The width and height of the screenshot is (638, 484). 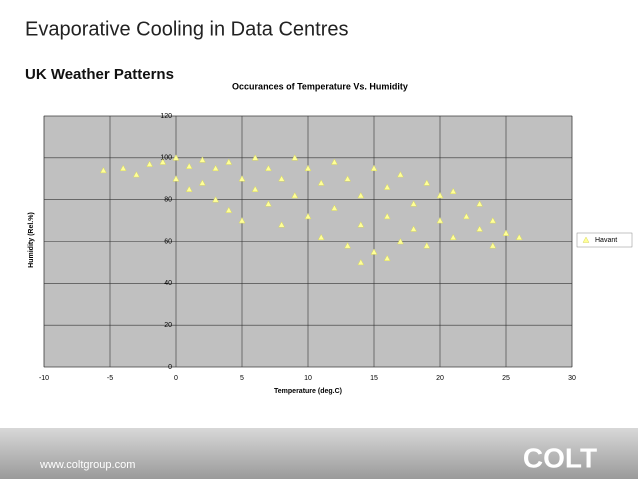 What do you see at coordinates (440, 378) in the screenshot?
I see `x-tick-label: 20` at bounding box center [440, 378].